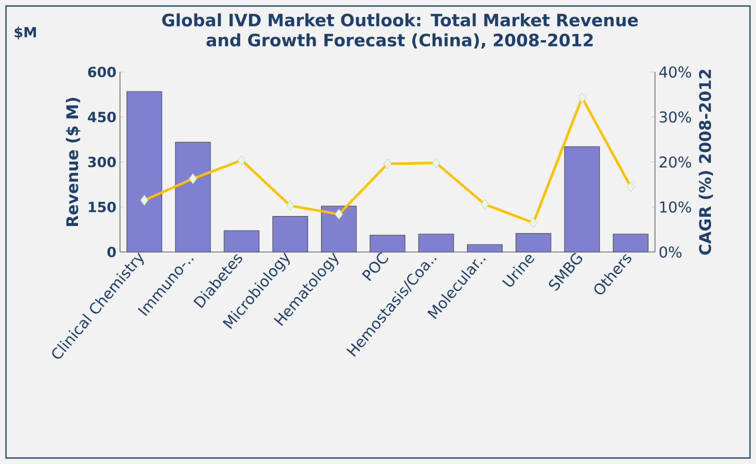  I want to click on chart-title: Global IVD Market Outlook: Total Market Revenue and Growth Forecast (China), 2008-2012, so click(400, 31).